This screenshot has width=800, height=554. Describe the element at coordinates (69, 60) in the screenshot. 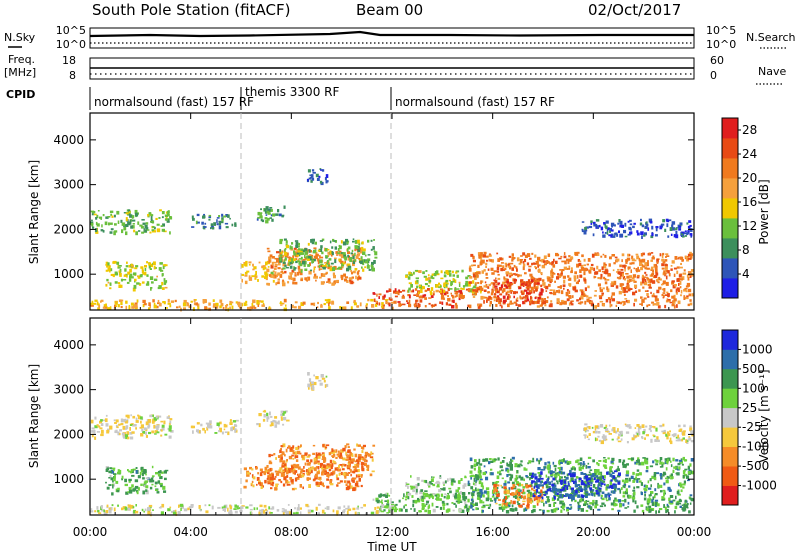

I see `freq-tick-high: 18` at that location.